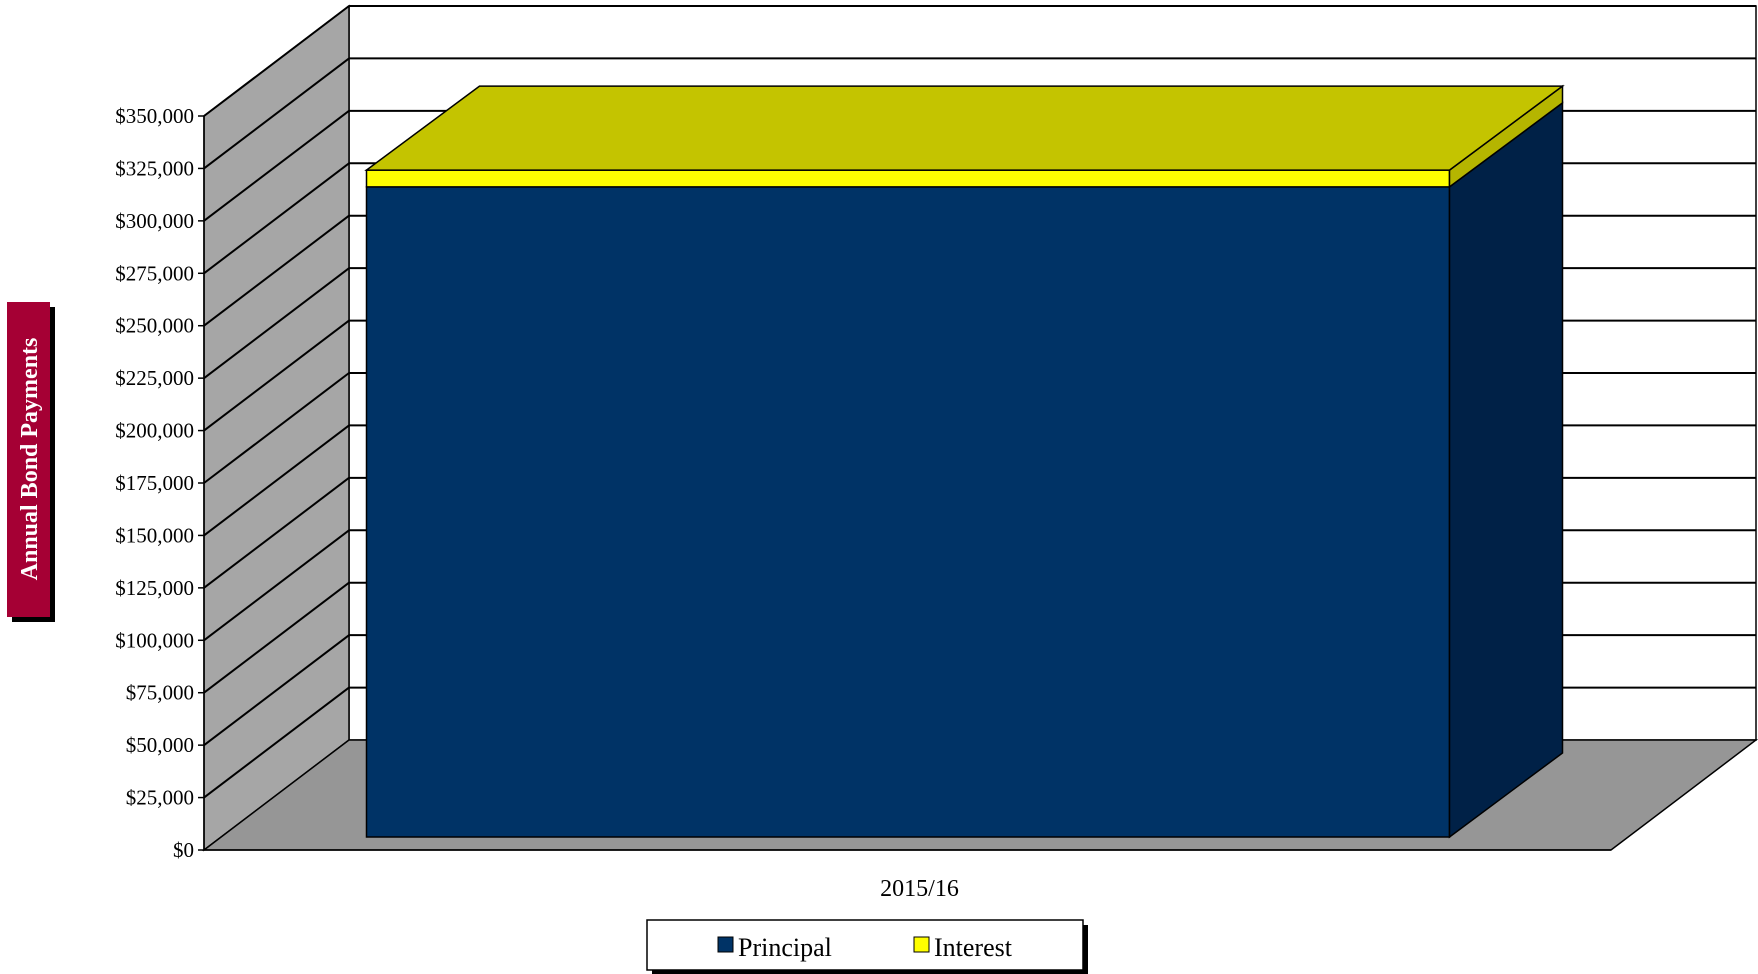 This screenshot has height=974, width=1758. I want to click on y-tick-label: $275,000, so click(154, 273).